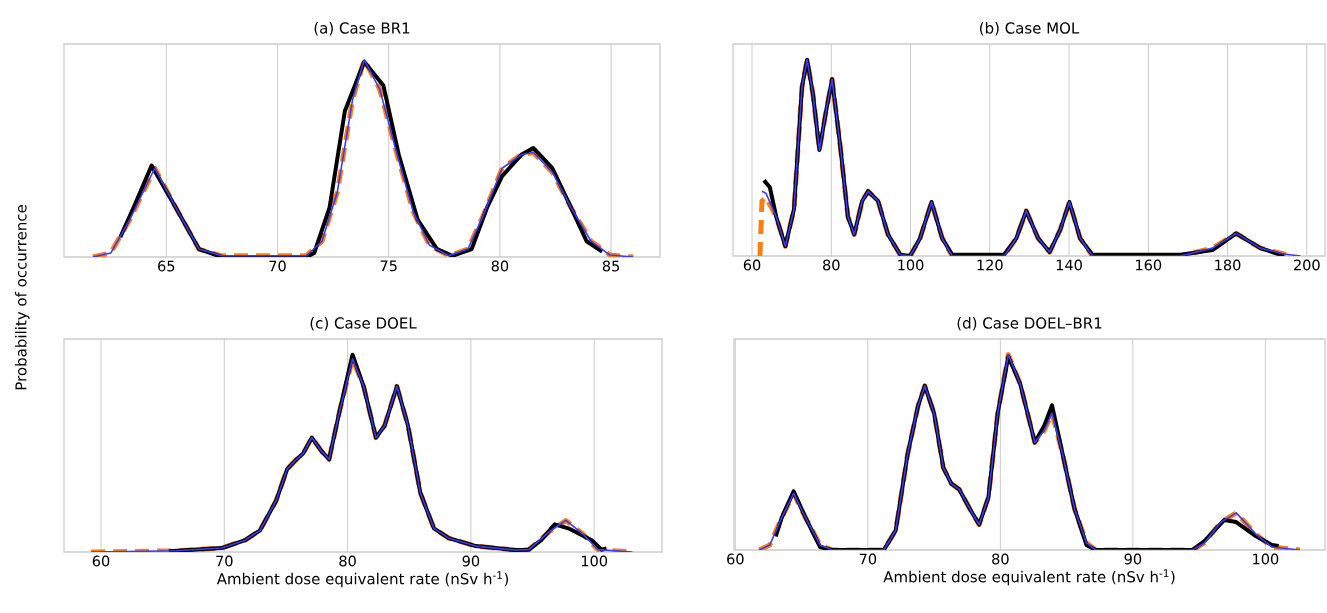 The width and height of the screenshot is (1327, 613). I want to click on x-tick-label: 75, so click(388, 266).